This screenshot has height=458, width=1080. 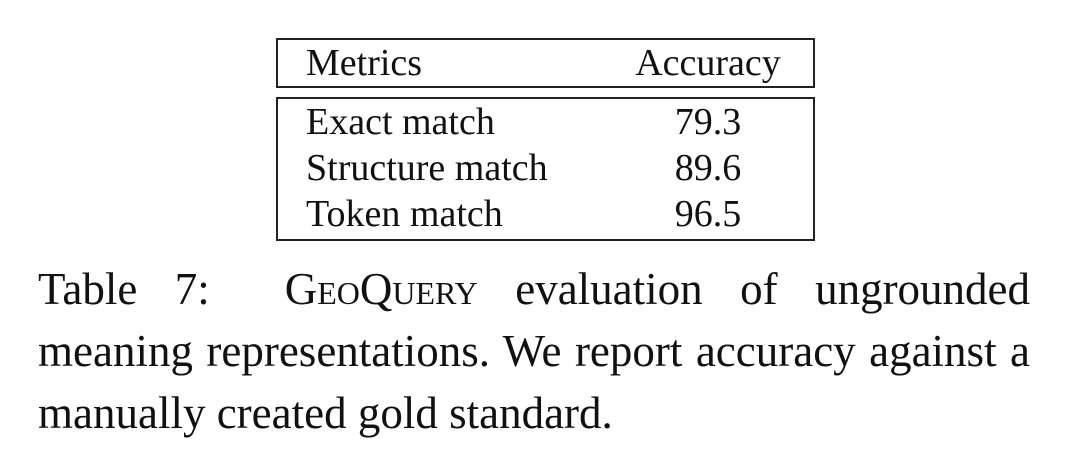 What do you see at coordinates (381, 289) in the screenshot?
I see `caption-name: GeoQuery` at bounding box center [381, 289].